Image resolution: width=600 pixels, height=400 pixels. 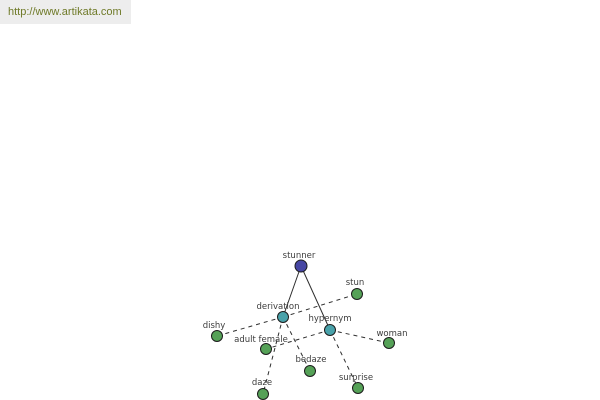 What do you see at coordinates (298, 339) in the screenshot?
I see `graph-edge-hypernym-adult_female` at bounding box center [298, 339].